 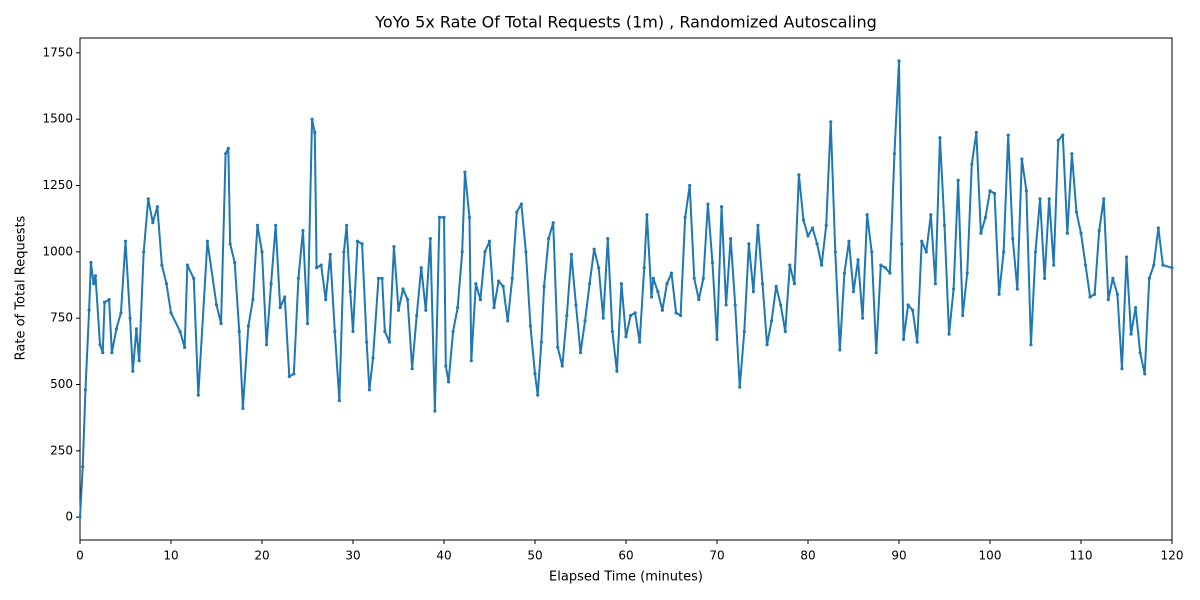 I want to click on x-tick-label: 10, so click(x=170, y=556).